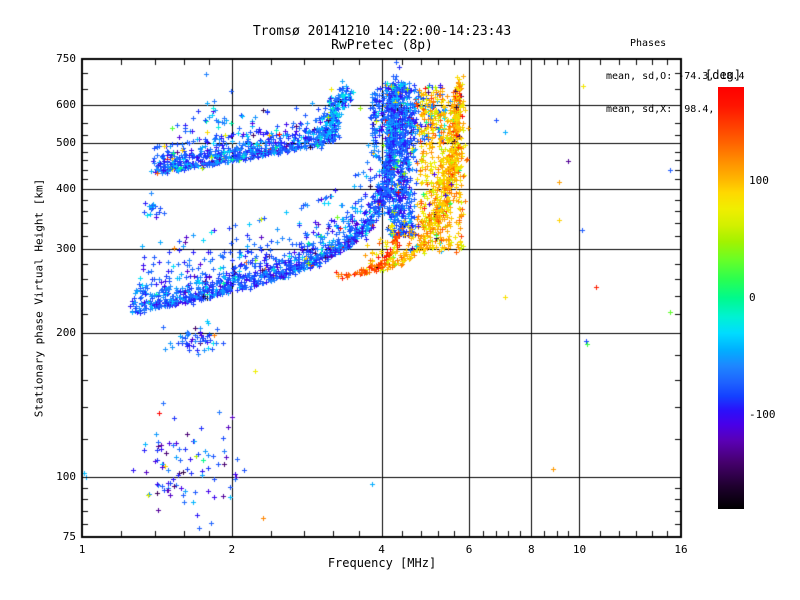 This screenshot has width=800, height=600. I want to click on y-tick-label-300: 300, so click(66, 249).